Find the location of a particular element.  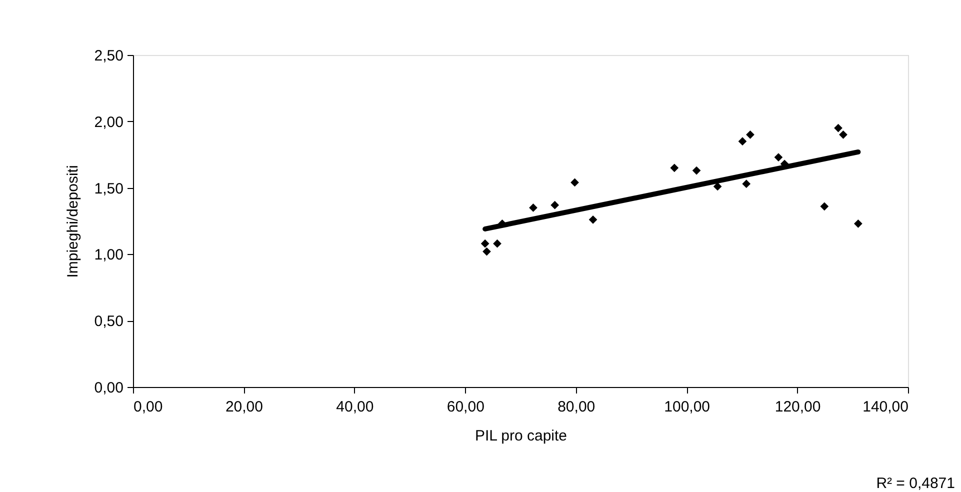

x-tick-label: 20,00 is located at coordinates (244, 407).